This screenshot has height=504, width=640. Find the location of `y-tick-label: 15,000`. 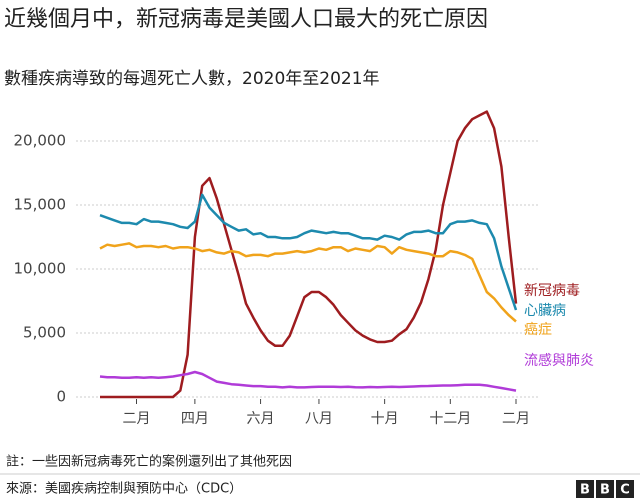

y-tick-label: 15,000 is located at coordinates (40, 205).